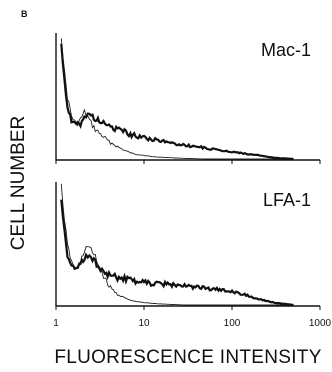 This screenshot has height=372, width=332. What do you see at coordinates (18, 183) in the screenshot?
I see `y-axis-label: CELL NUMBER` at bounding box center [18, 183].